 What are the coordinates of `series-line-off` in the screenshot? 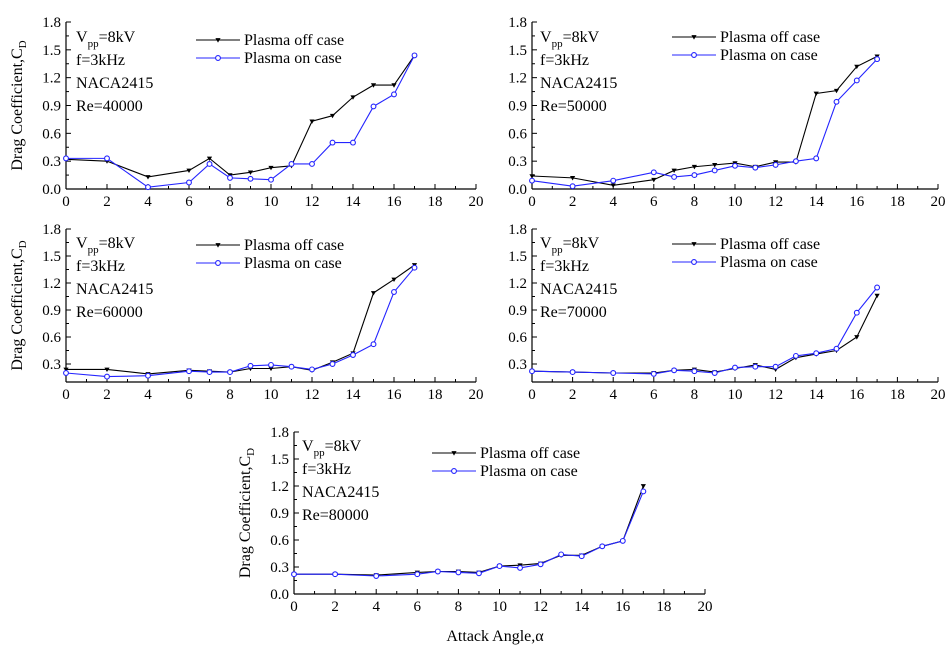 It's located at (240, 116).